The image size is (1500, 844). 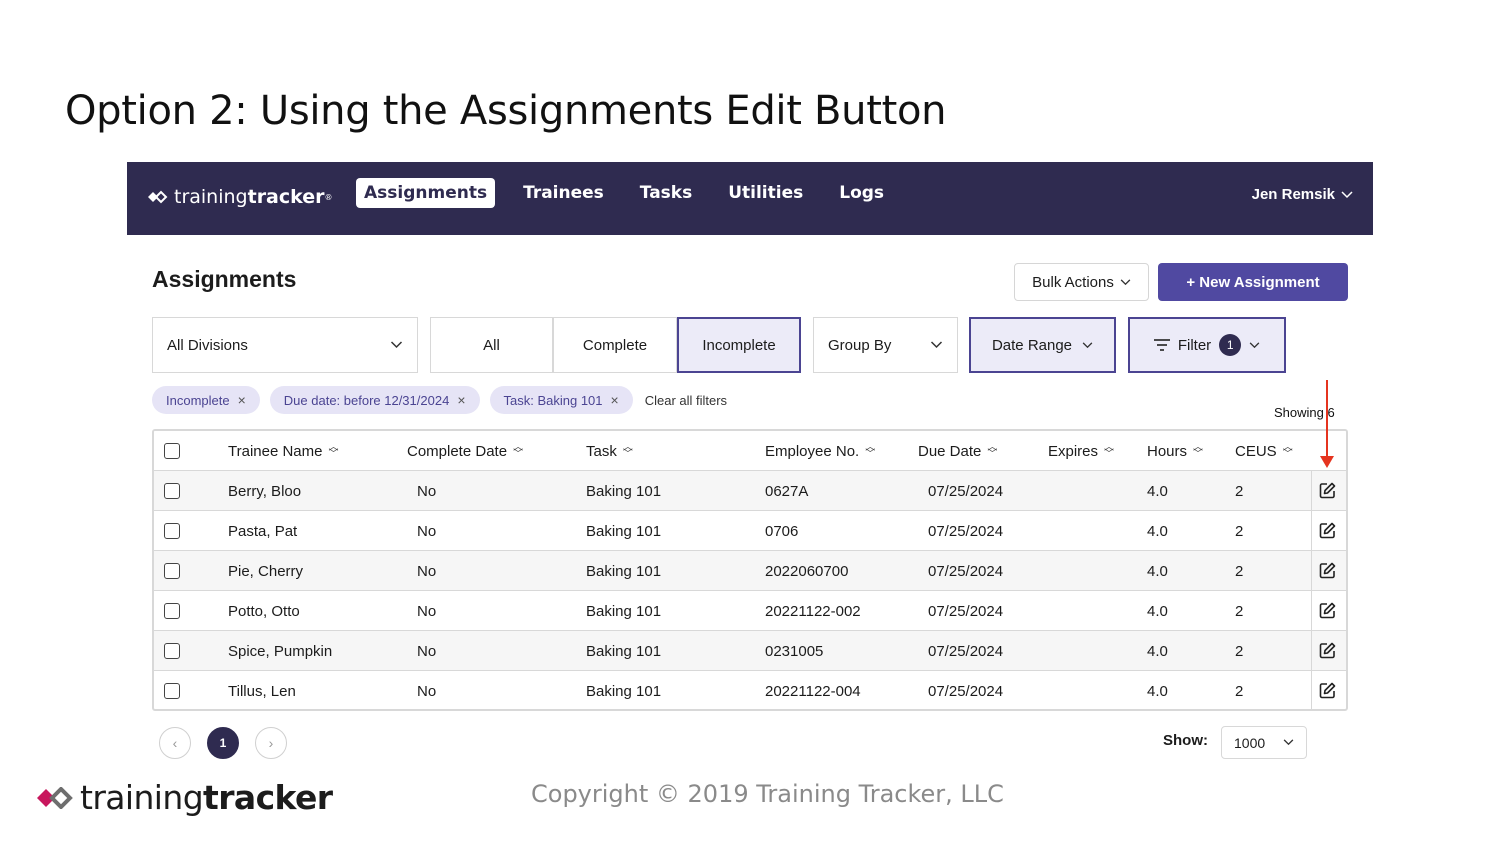 I want to click on nav-tab-trainees: Trainees, so click(x=563, y=193).